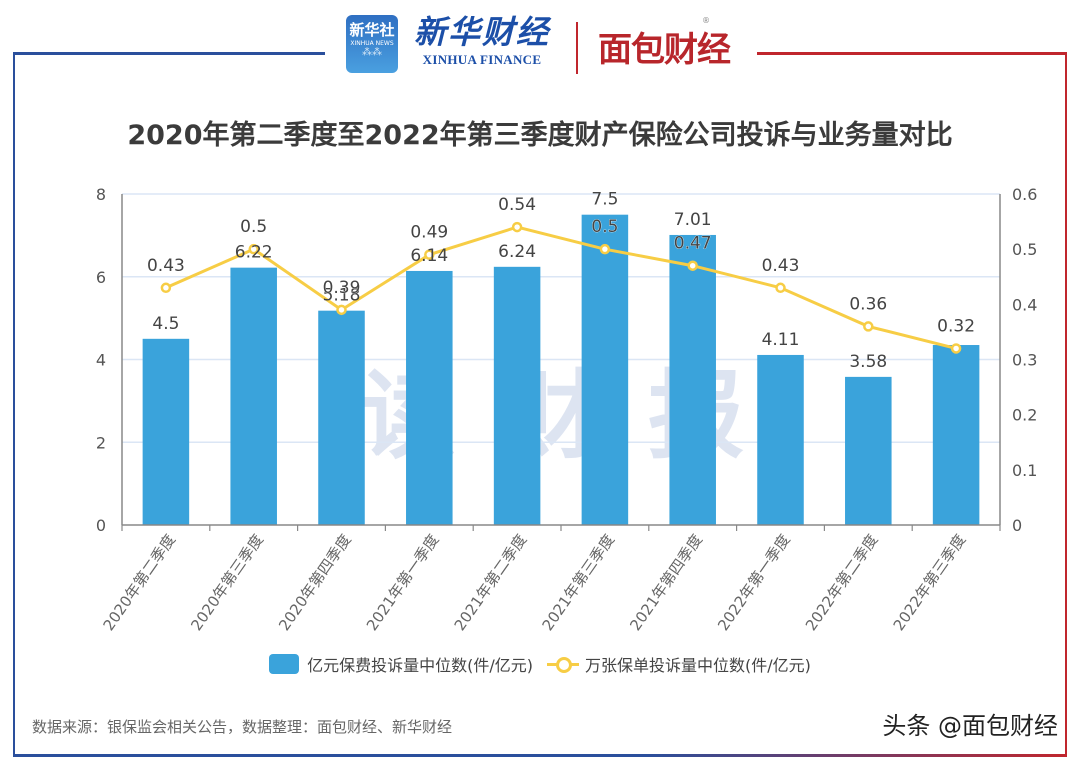 This screenshot has height=761, width=1080. What do you see at coordinates (1024, 360) in the screenshot?
I see `y-right-tick-label: 0.3` at bounding box center [1024, 360].